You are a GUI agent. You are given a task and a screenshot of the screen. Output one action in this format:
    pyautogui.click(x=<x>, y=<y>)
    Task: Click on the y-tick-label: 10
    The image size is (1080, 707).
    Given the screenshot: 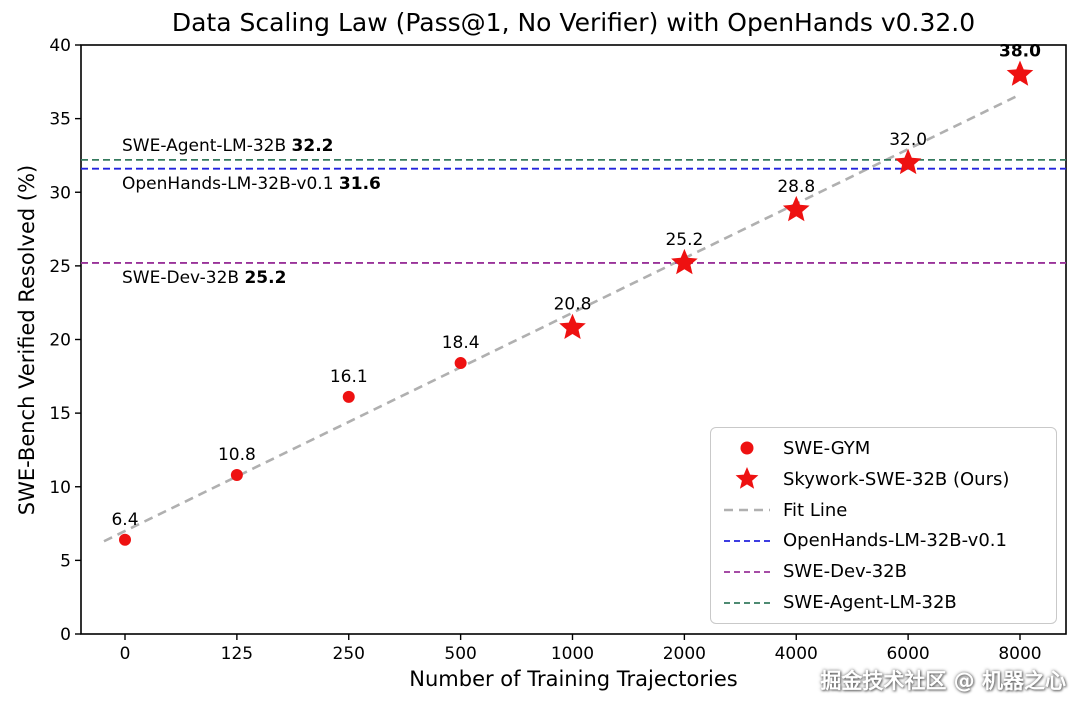 What is the action you would take?
    pyautogui.click(x=60, y=488)
    